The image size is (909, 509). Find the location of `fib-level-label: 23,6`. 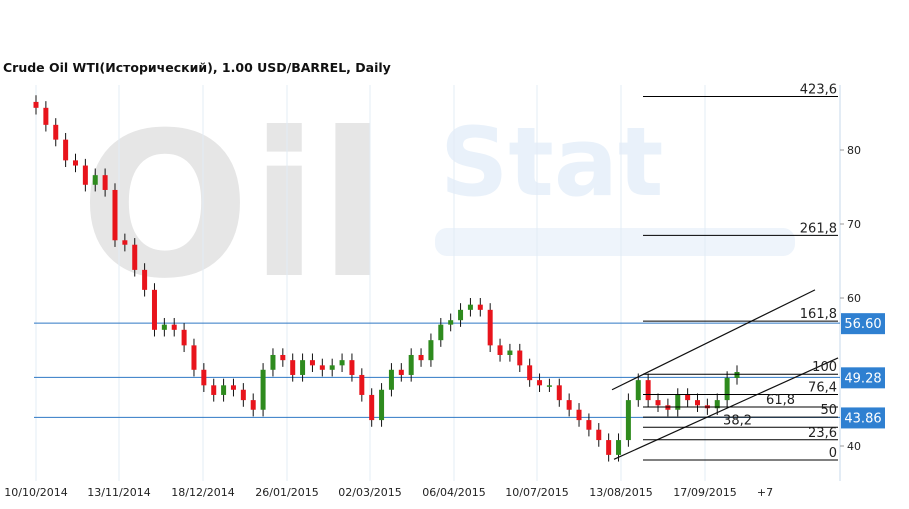

fib-level-label: 23,6 is located at coordinates (822, 433).